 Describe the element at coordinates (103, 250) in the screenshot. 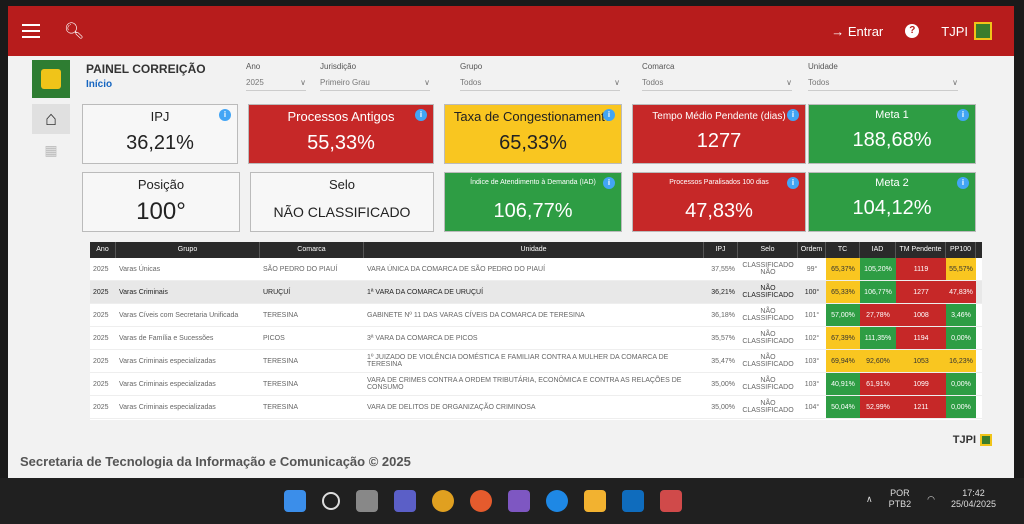

I see `col-ano: Ano` at that location.